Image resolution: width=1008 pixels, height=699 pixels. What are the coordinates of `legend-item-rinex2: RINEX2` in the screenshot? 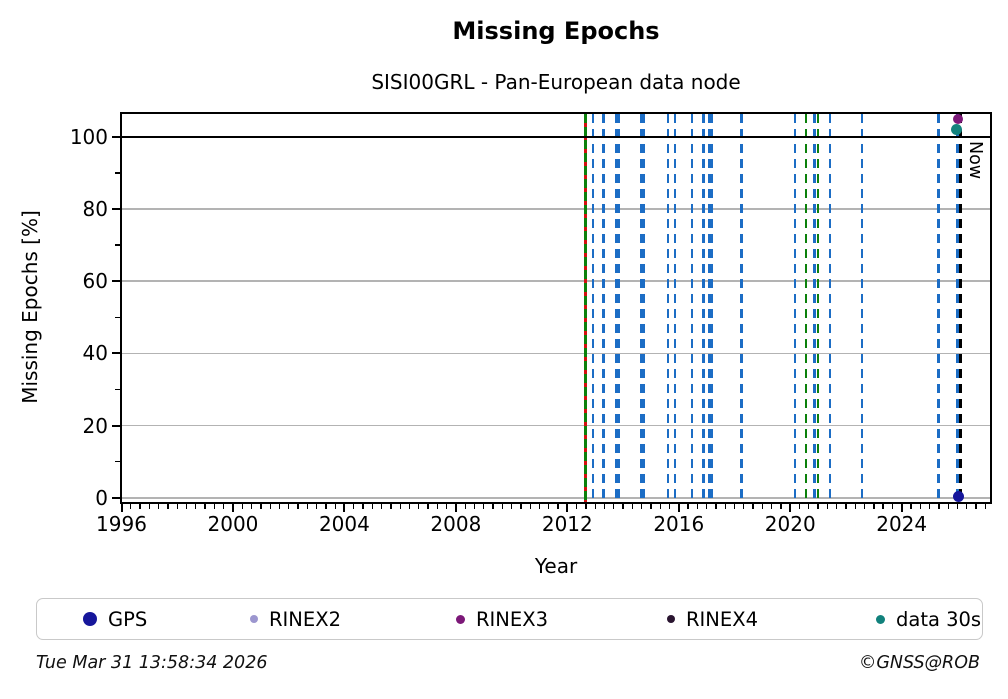 It's located at (295, 619).